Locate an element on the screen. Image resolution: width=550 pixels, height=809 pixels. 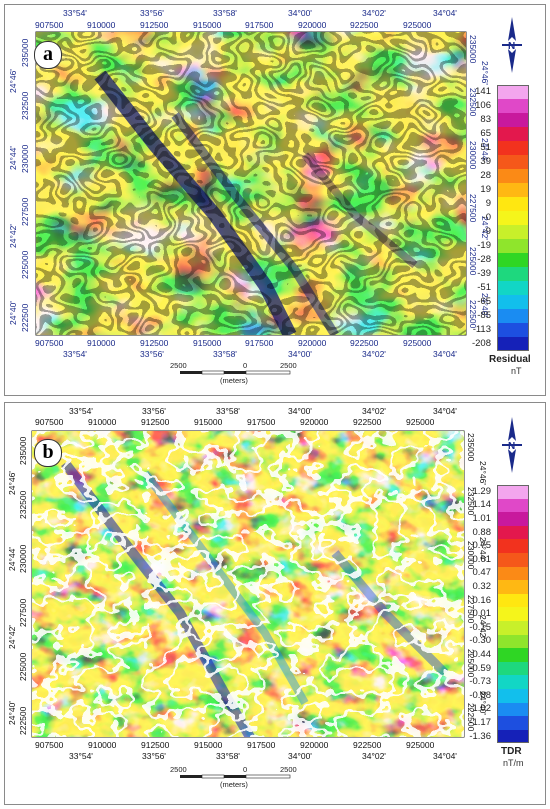
legend-value: 1.14 is located at coordinates (482, 505).